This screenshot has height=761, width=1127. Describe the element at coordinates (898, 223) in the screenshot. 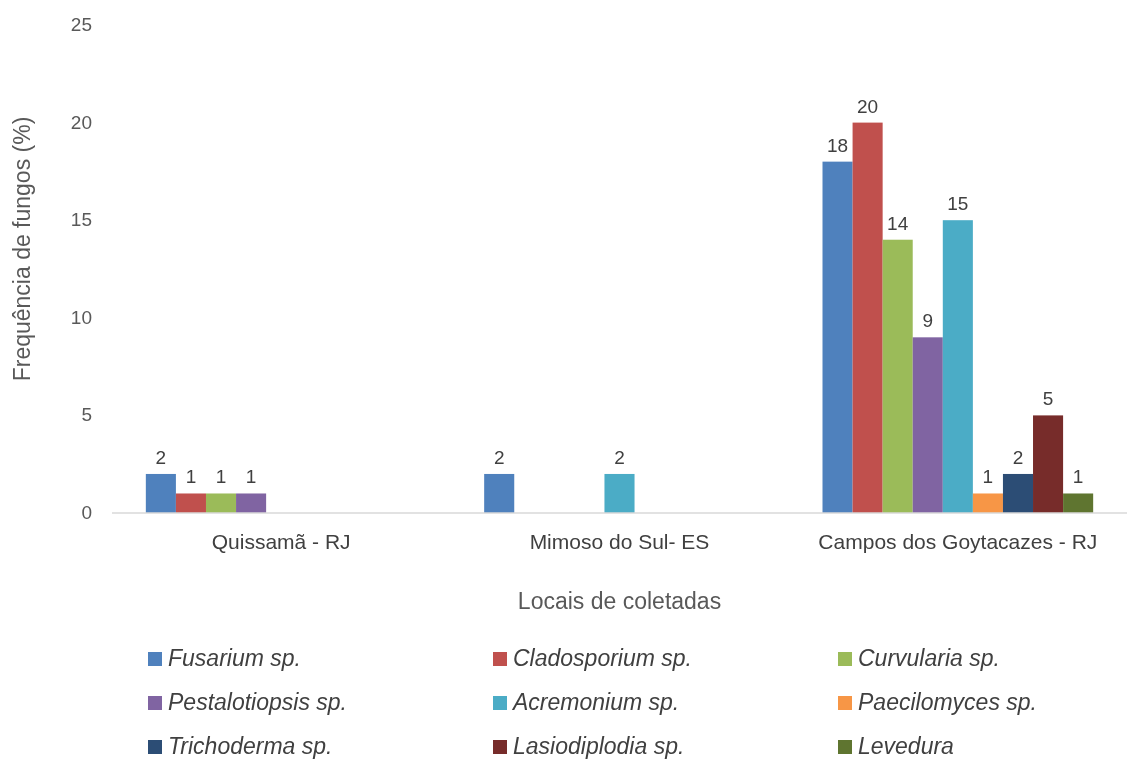

I see `data-label: 14` at that location.